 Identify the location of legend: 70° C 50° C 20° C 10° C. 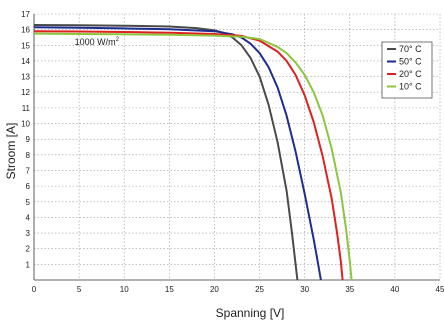
(407, 70).